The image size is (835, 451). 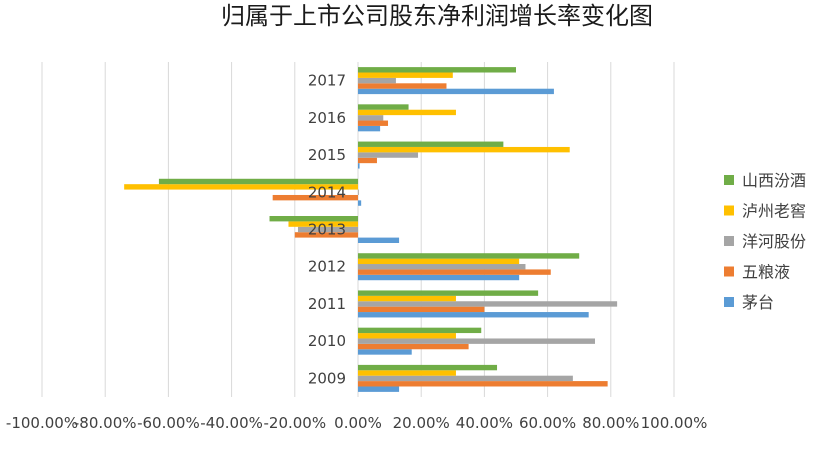 I want to click on bar-2013-茅台, so click(x=379, y=240).